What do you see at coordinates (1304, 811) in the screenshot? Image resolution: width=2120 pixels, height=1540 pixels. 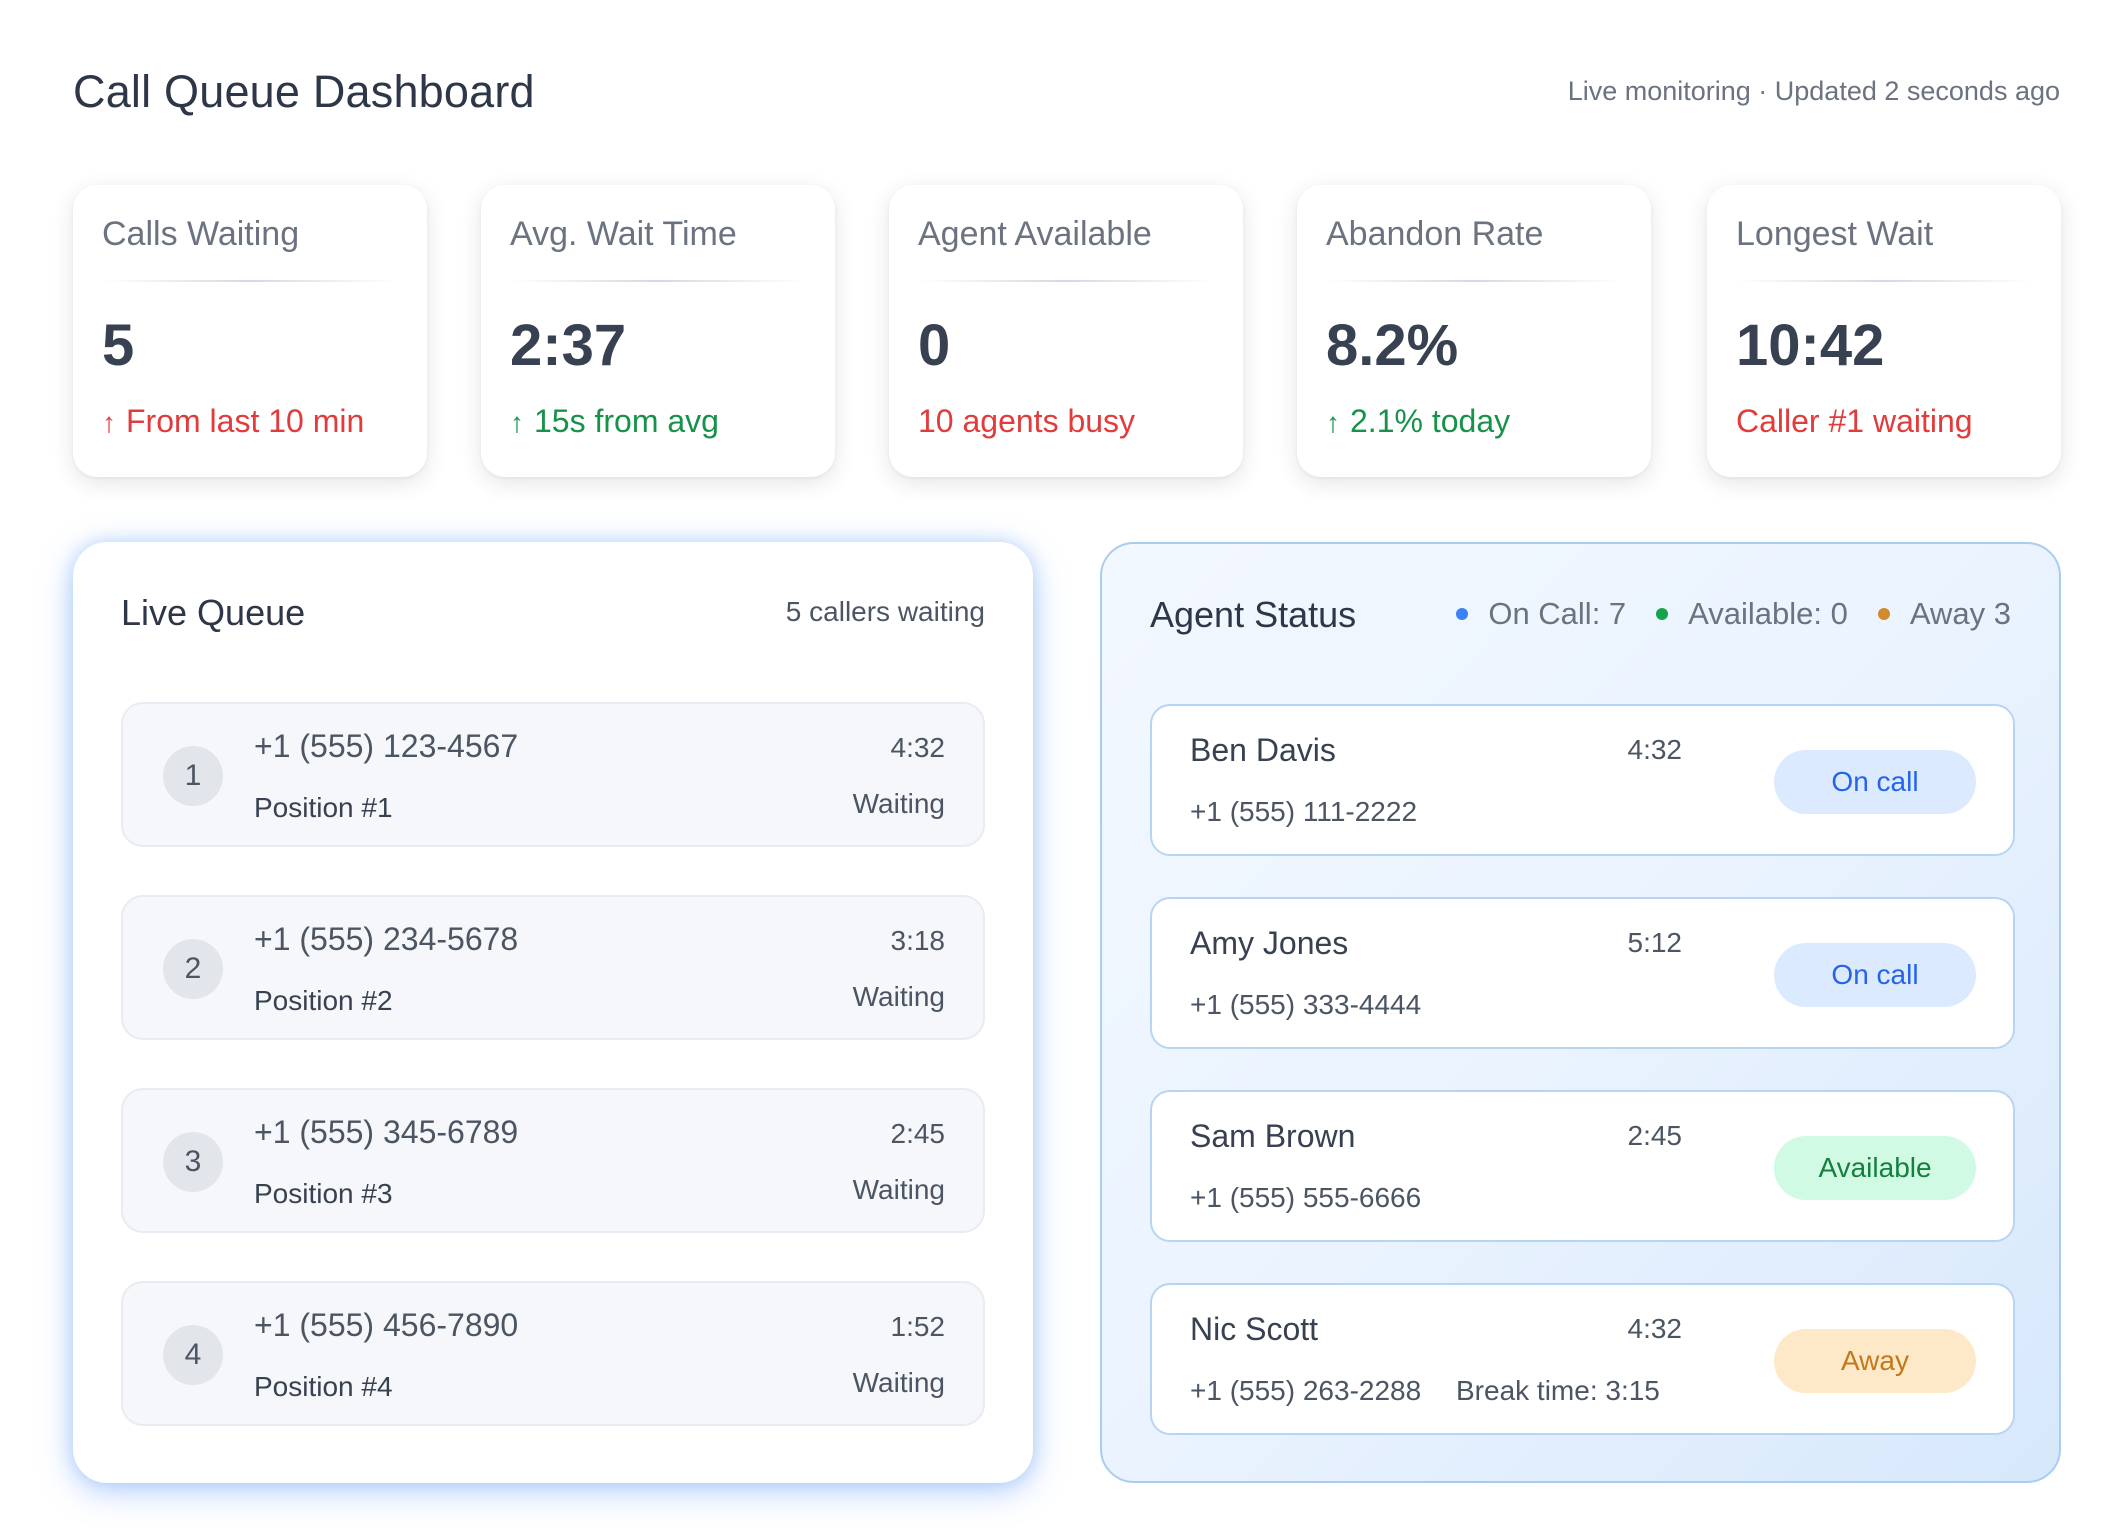 I see `agent-phone: +1 (555) 111-2222` at bounding box center [1304, 811].